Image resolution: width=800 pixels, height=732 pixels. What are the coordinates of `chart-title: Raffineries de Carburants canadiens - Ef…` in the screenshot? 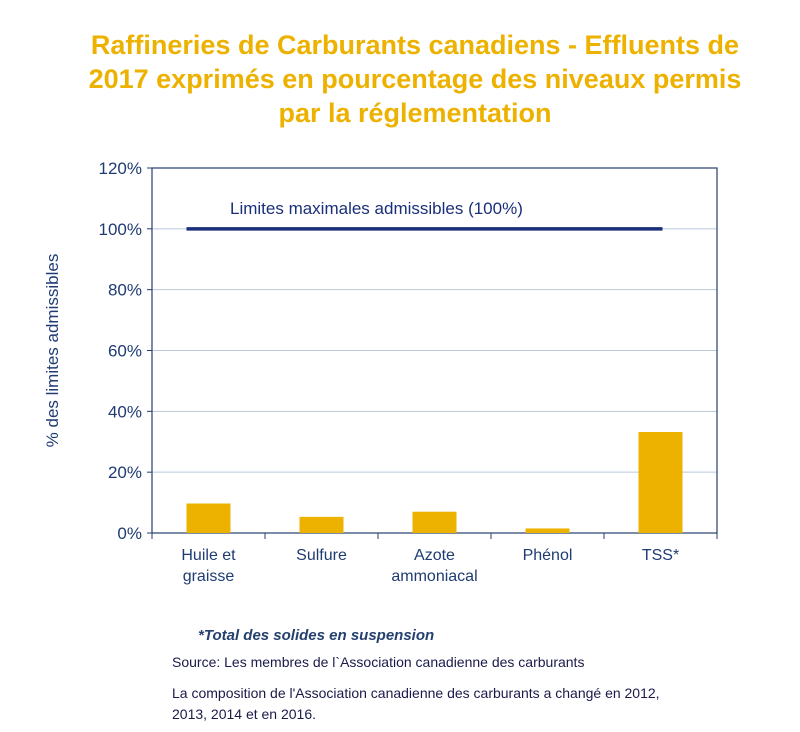 It's located at (415, 79).